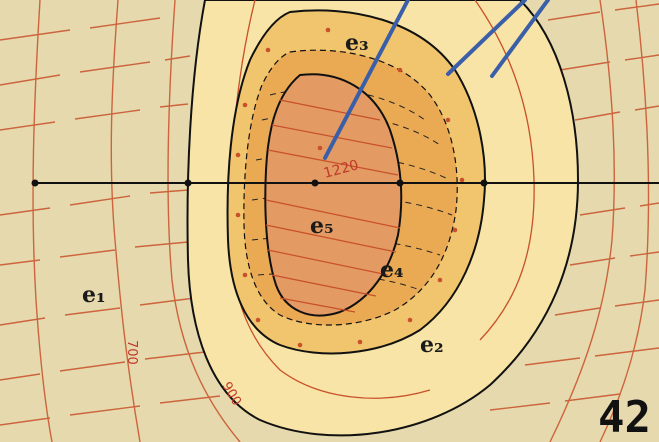 The image size is (659, 442). What do you see at coordinates (345, 183) in the screenshot?
I see `profile-line` at bounding box center [345, 183].